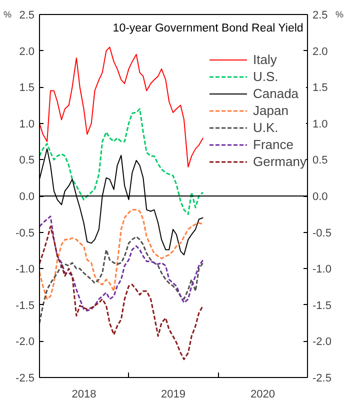 This screenshot has height=403, width=346. I want to click on y2-tick-label: -2.5, so click(322, 378).